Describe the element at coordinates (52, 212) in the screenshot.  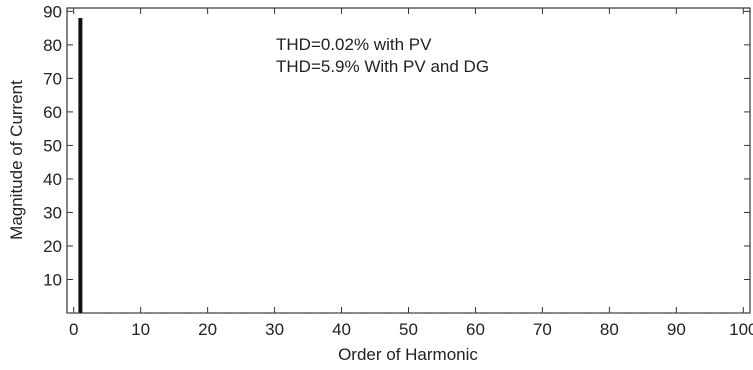
I see `y-tick-label-30: 30` at that location.